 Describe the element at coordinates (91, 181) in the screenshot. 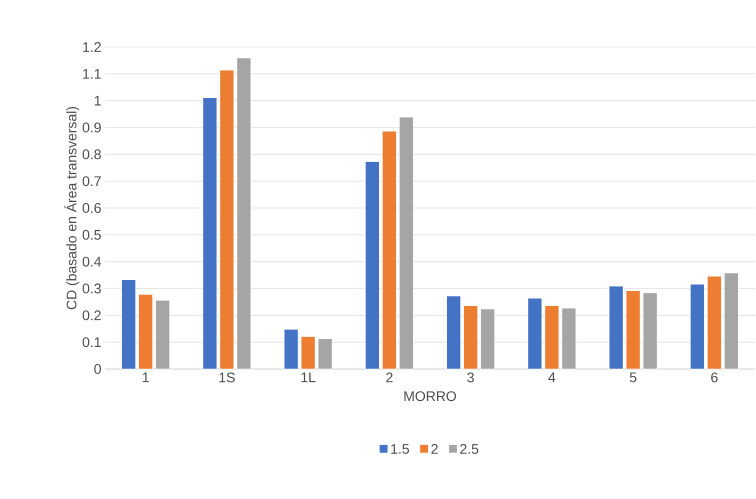

I see `y-tick-label: 0.7` at that location.